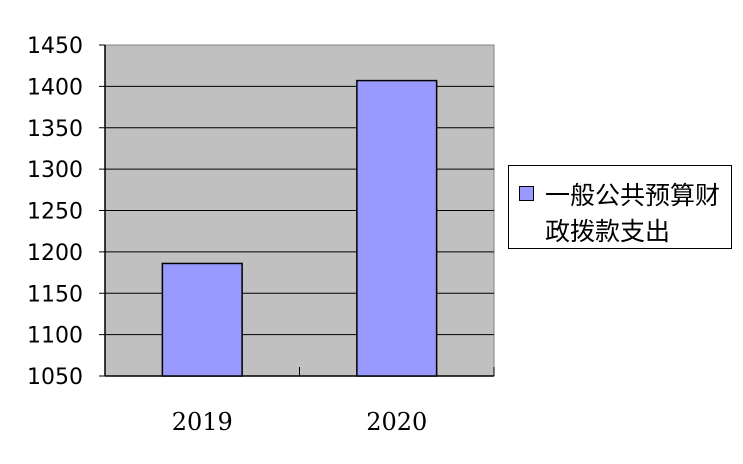 The image size is (743, 464). I want to click on y-tick-label: 1400, so click(55, 87).